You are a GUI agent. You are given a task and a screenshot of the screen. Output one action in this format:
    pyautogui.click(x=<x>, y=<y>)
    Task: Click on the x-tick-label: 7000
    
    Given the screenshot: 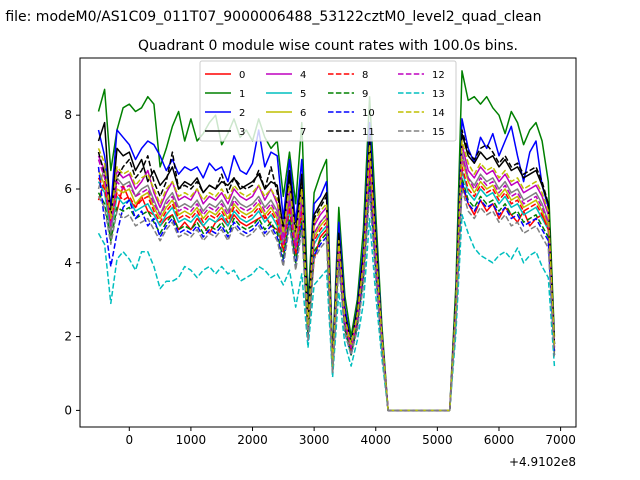 What is the action you would take?
    pyautogui.click(x=560, y=440)
    